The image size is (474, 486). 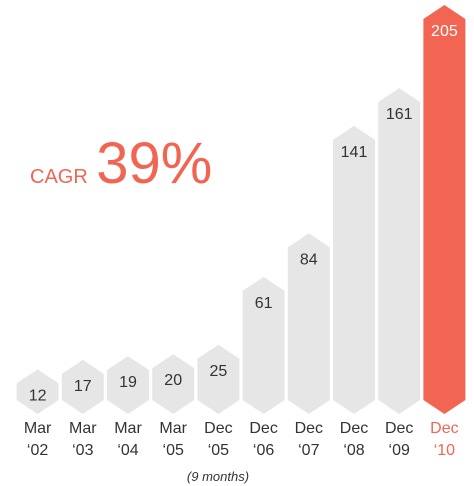 I want to click on x-tick-label: Mar ‘04, so click(x=128, y=439).